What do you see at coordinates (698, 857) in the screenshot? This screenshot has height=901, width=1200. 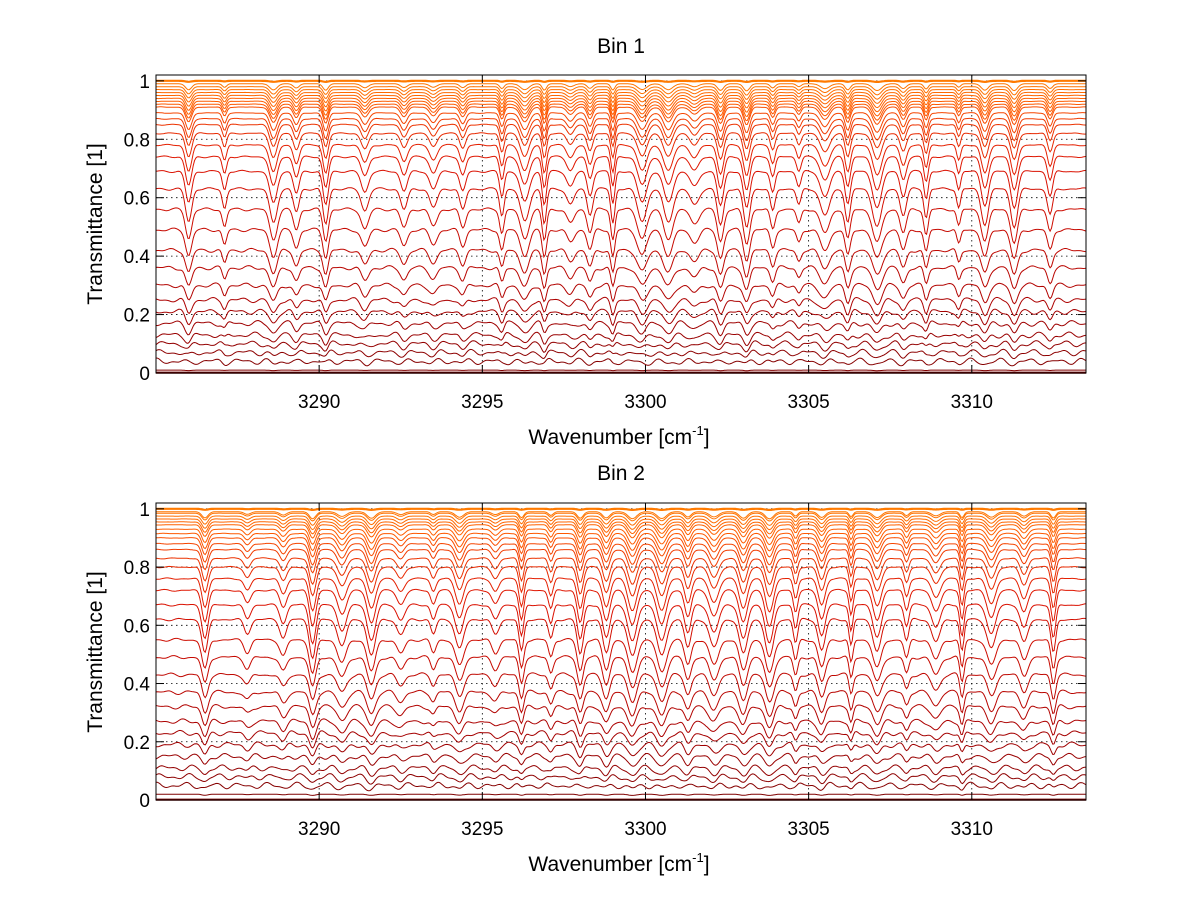 I see `bin-2-x-label-sup: -1` at bounding box center [698, 857].